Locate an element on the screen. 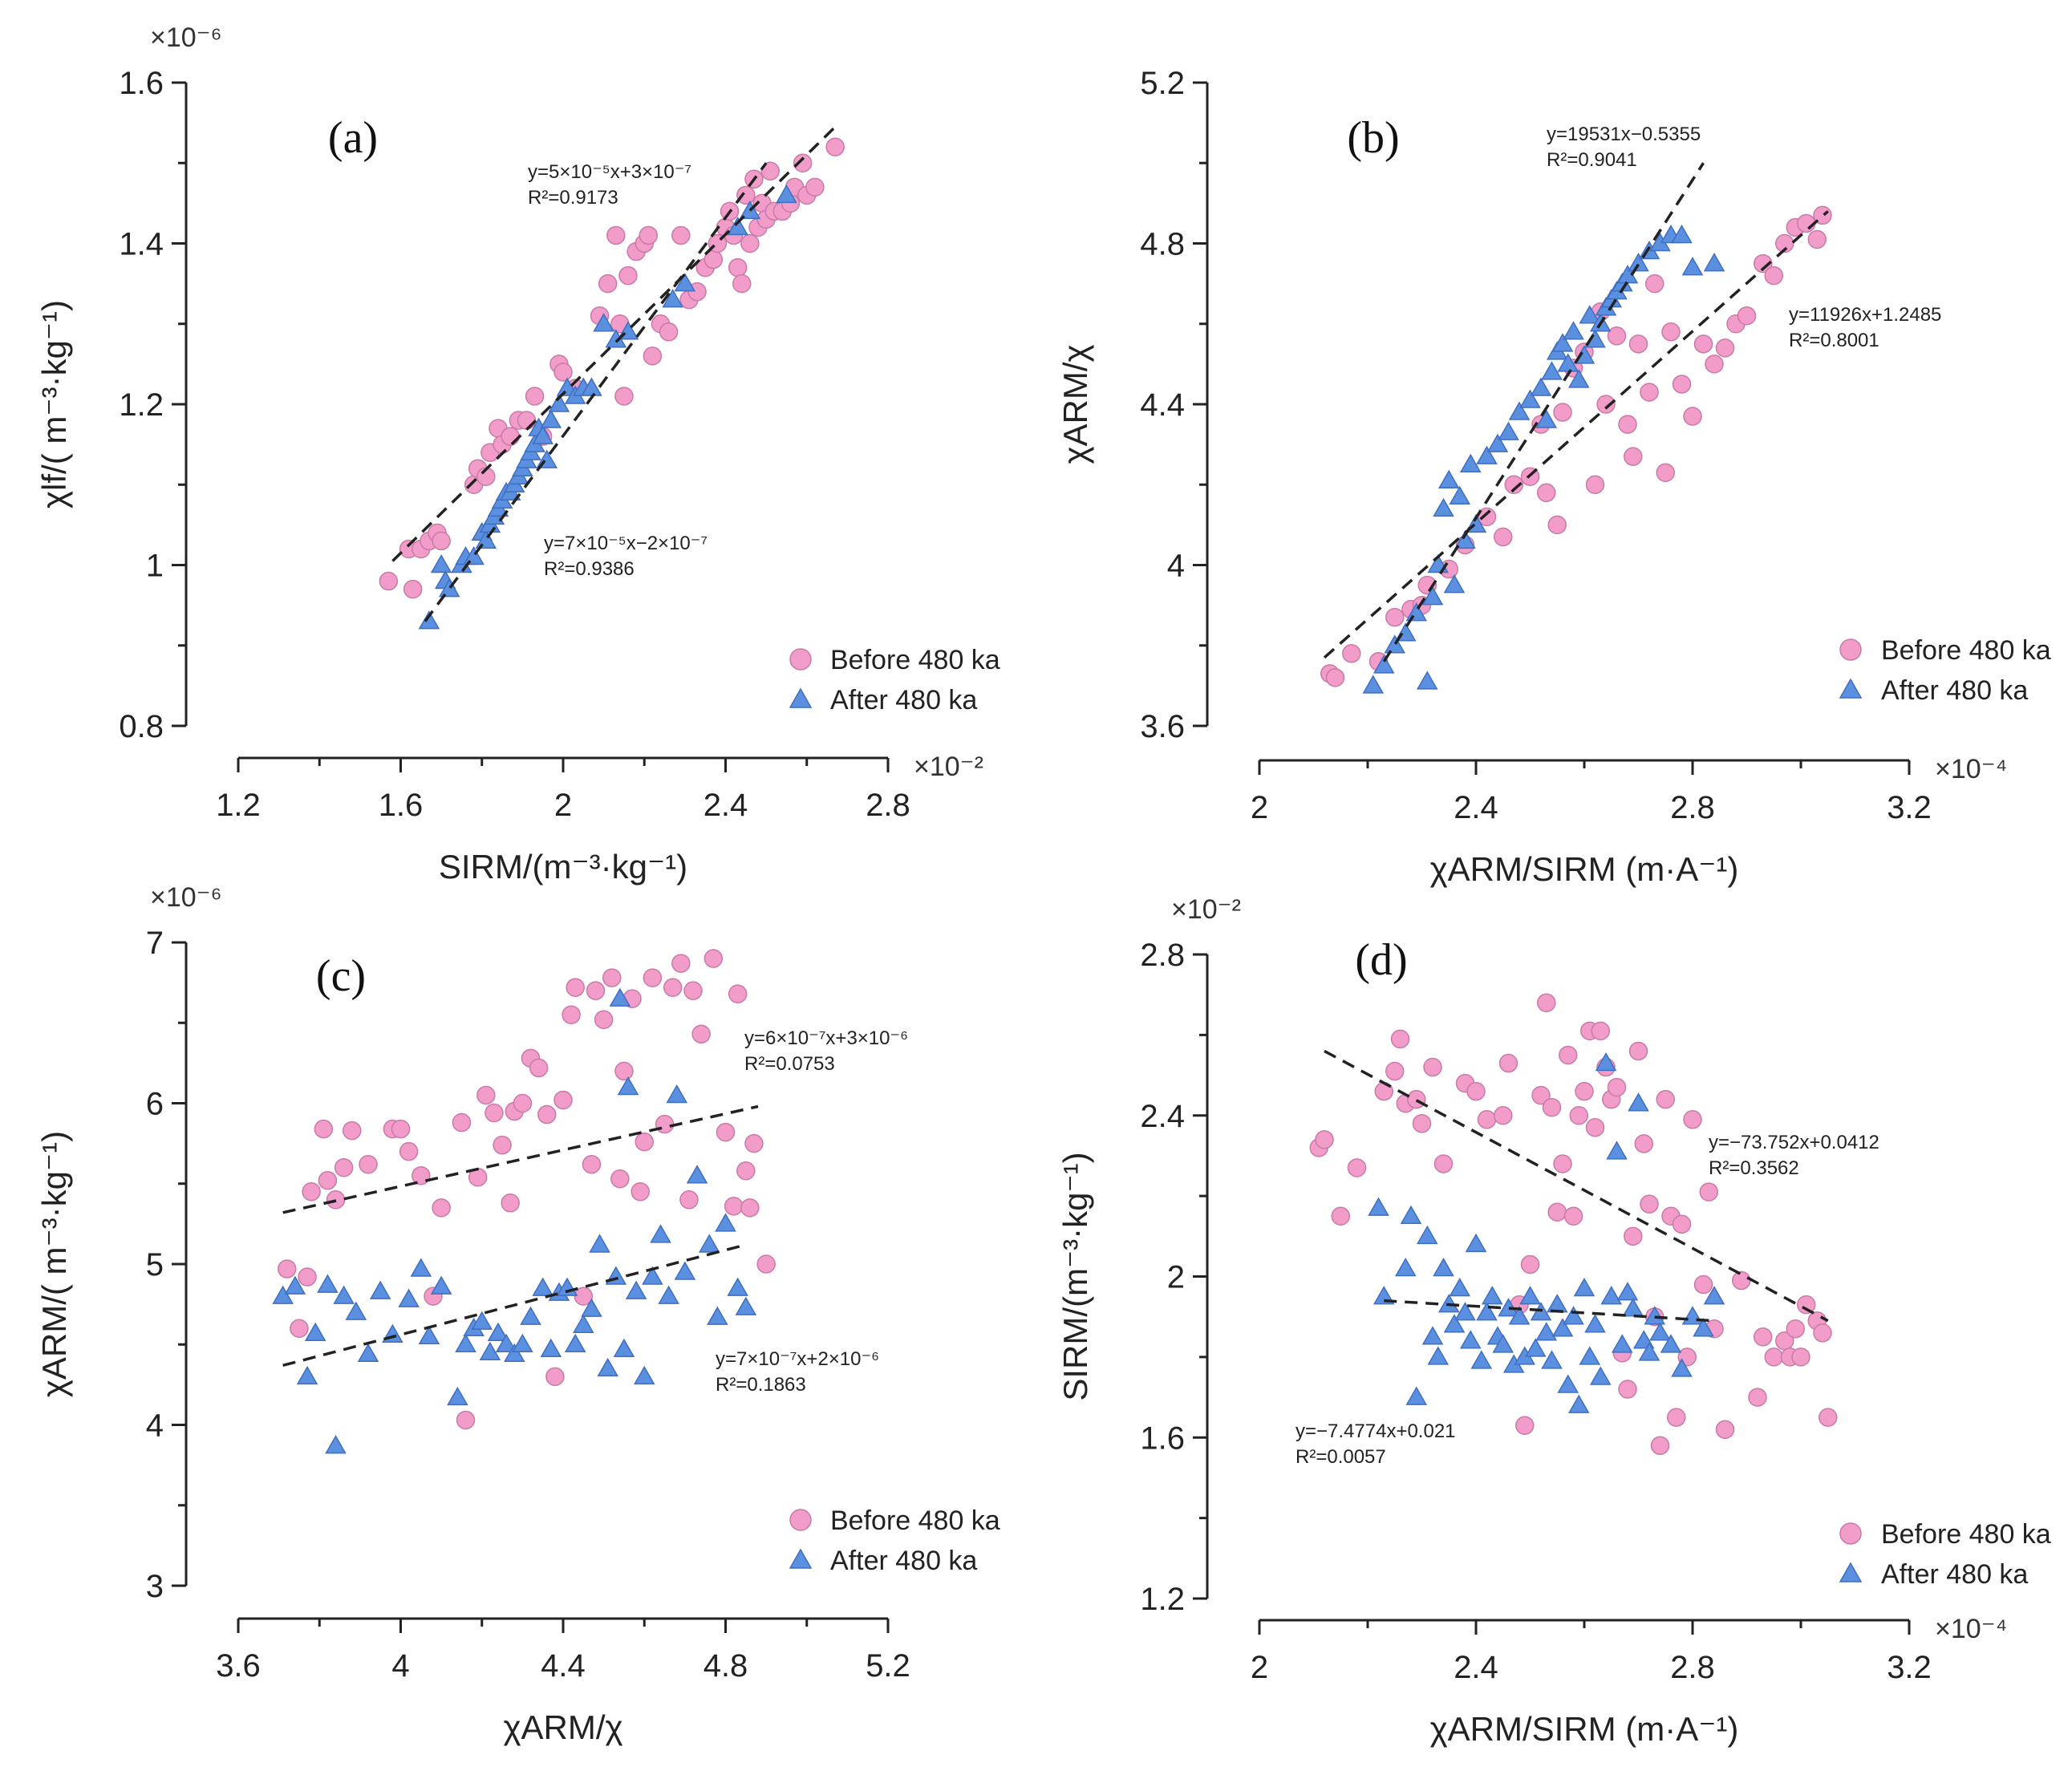 The height and width of the screenshot is (1779, 2072). y-tick-label: 4.8 is located at coordinates (1162, 244).